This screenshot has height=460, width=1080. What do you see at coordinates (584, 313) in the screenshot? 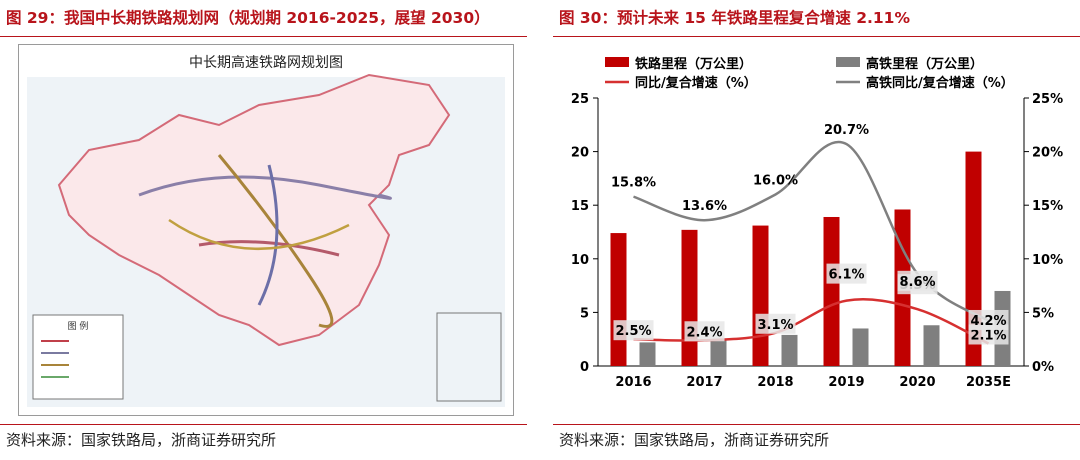
I see `y-left-tick-label: 5` at bounding box center [584, 313].